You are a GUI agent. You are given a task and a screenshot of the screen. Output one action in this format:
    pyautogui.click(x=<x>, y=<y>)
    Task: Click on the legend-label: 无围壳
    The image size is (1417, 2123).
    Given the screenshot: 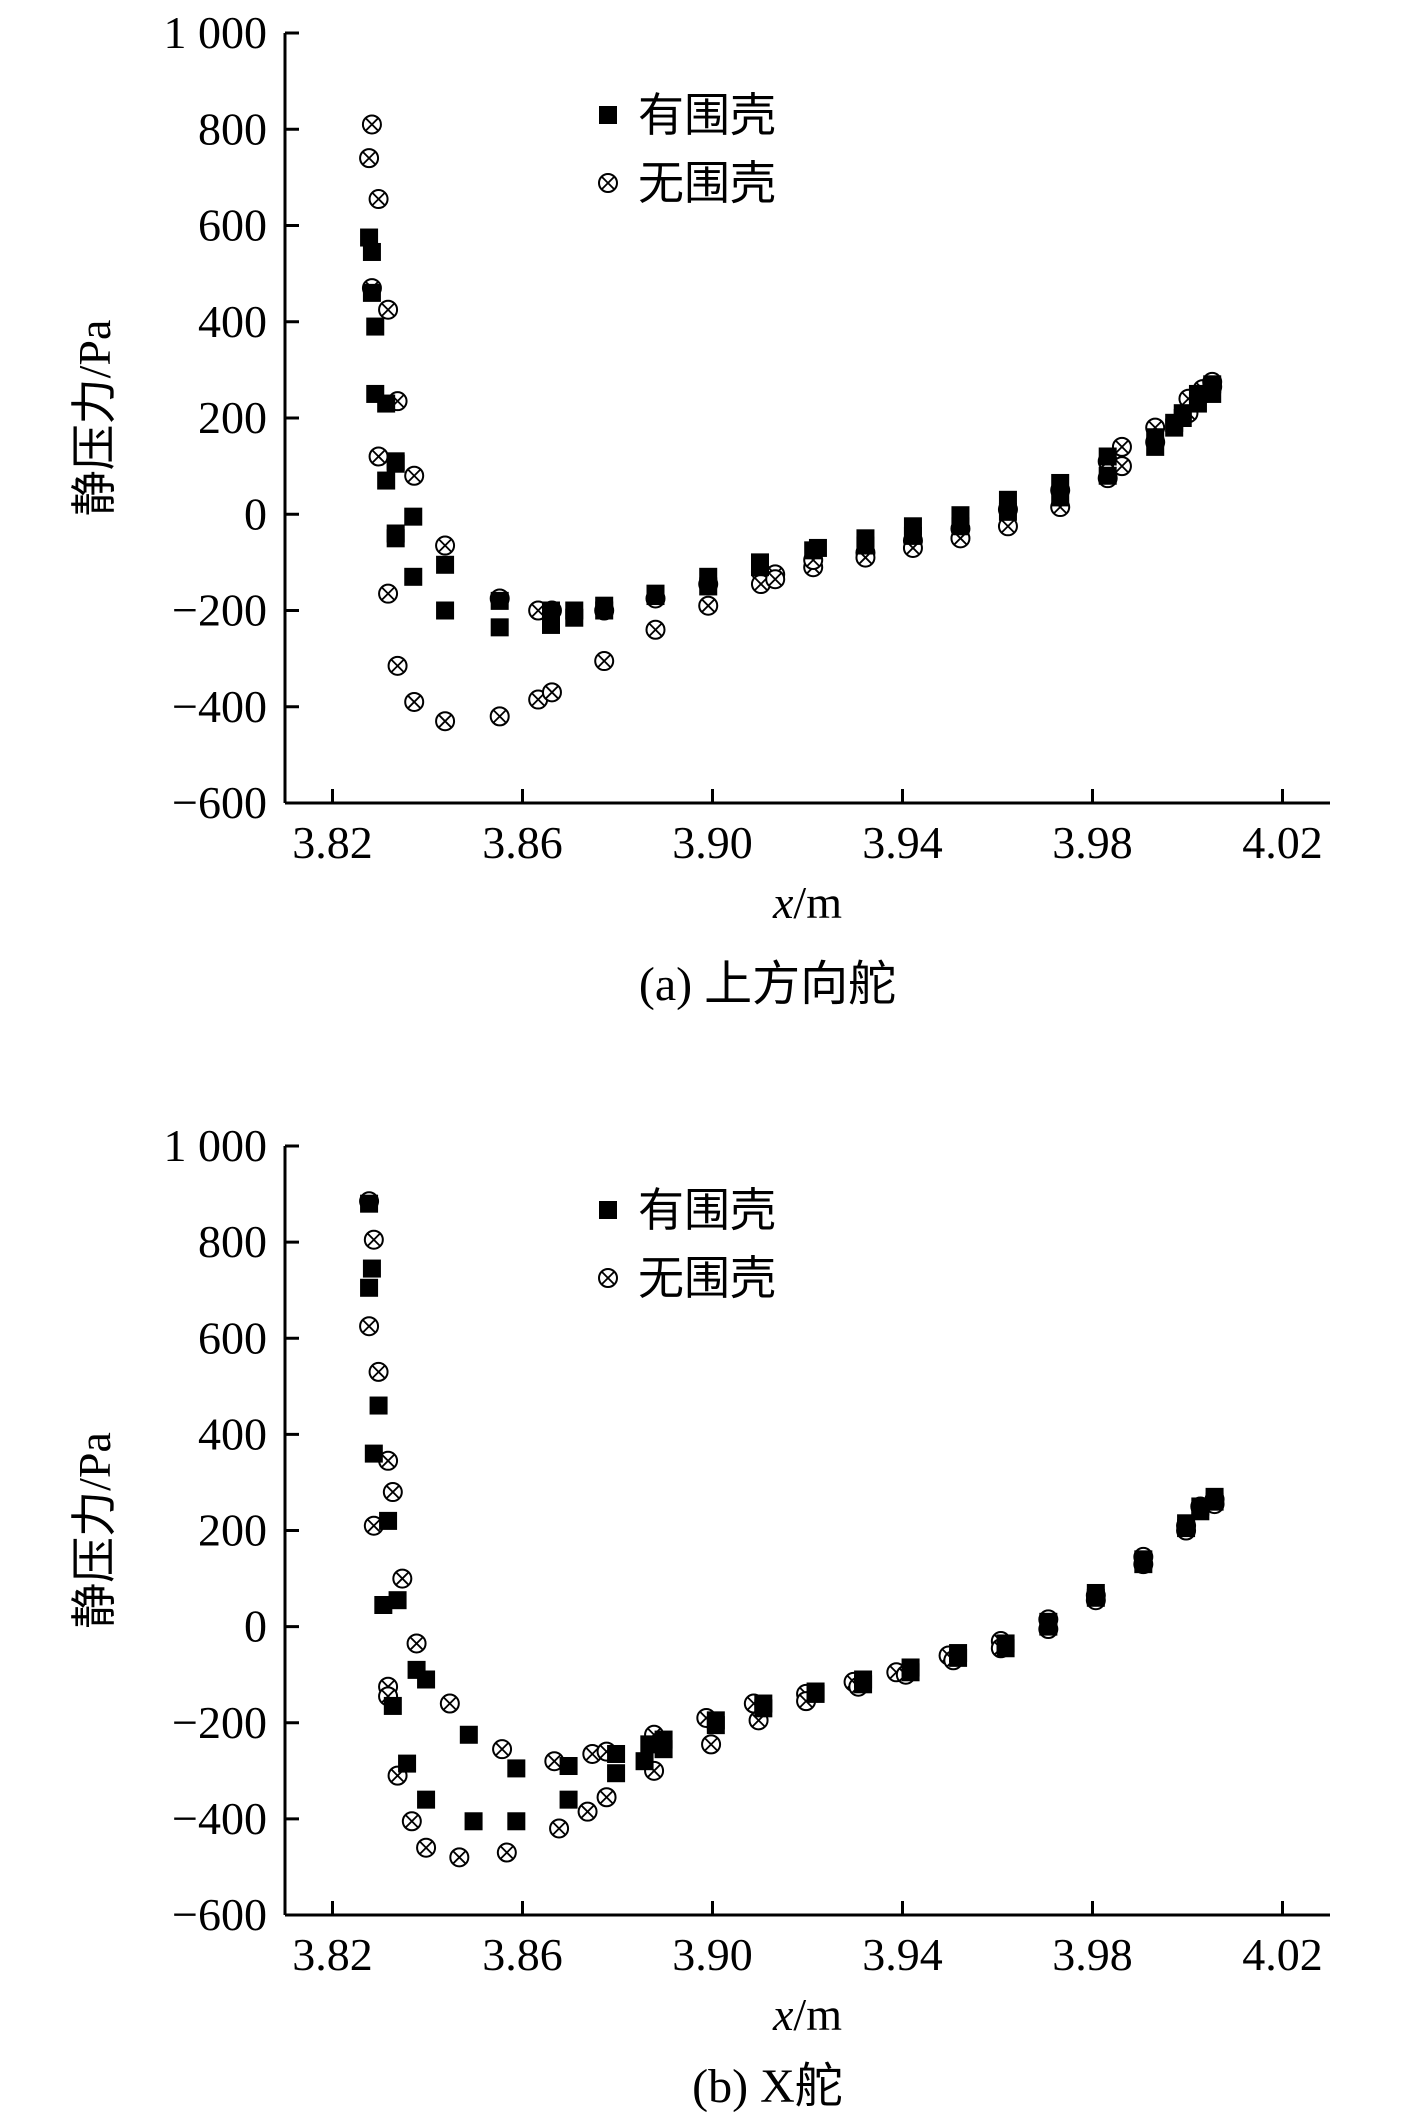 What is the action you would take?
    pyautogui.click(x=707, y=1278)
    